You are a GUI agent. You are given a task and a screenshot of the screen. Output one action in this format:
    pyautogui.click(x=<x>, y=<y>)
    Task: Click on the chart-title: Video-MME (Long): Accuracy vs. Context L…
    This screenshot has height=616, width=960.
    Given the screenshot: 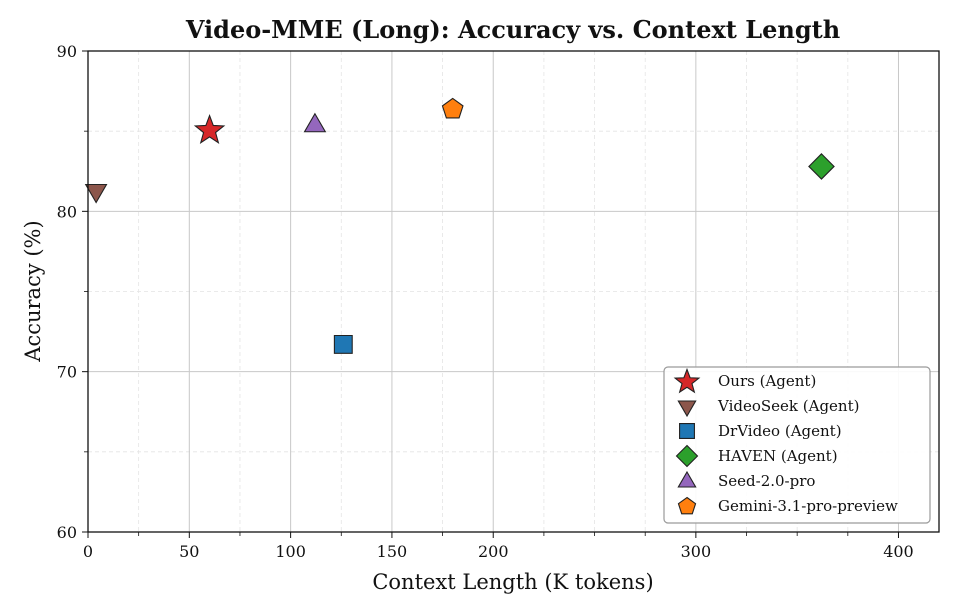 What is the action you would take?
    pyautogui.click(x=512, y=29)
    